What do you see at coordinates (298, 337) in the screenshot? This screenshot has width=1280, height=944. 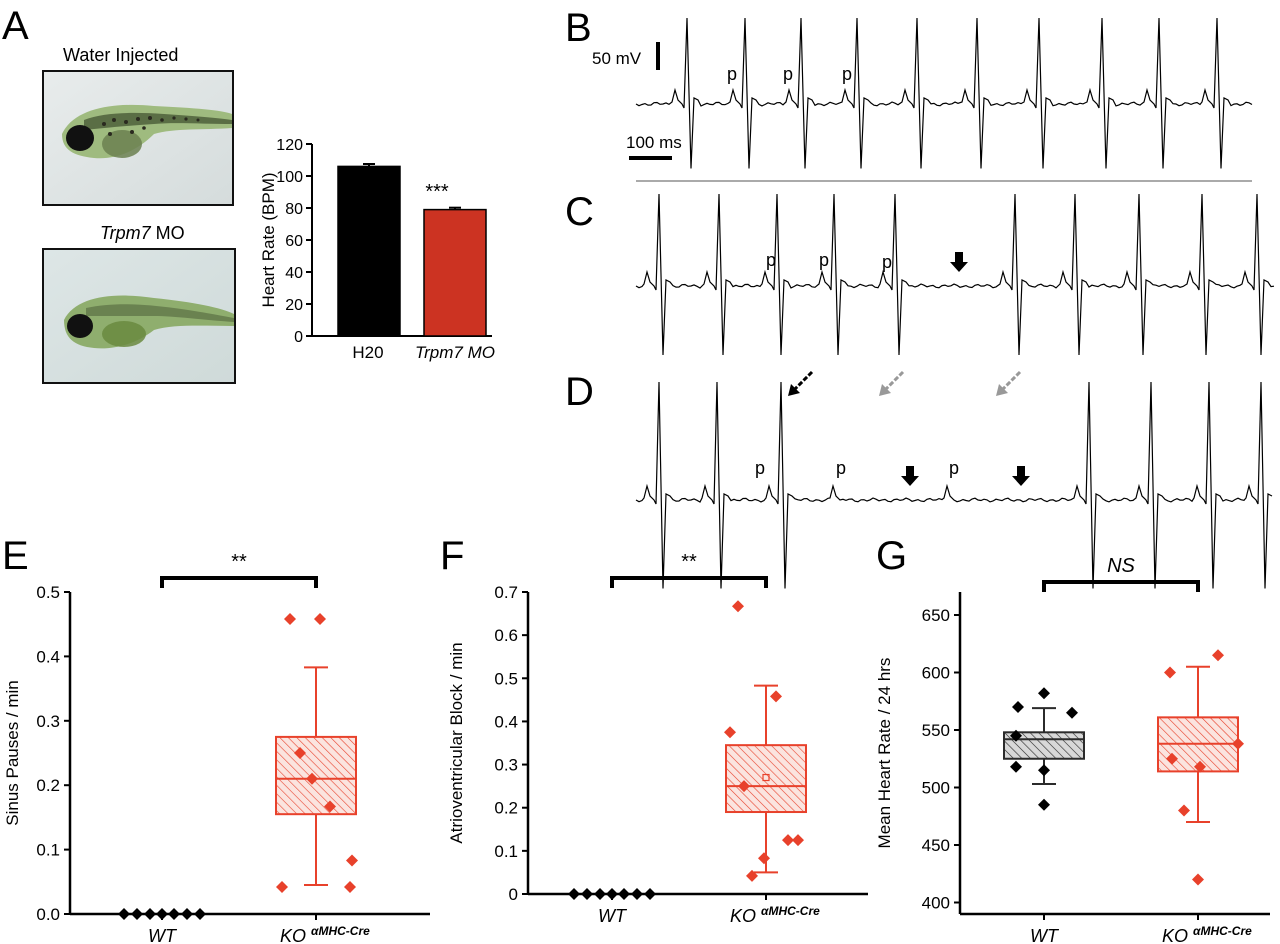 I see `y-tick-label: 0` at bounding box center [298, 337].